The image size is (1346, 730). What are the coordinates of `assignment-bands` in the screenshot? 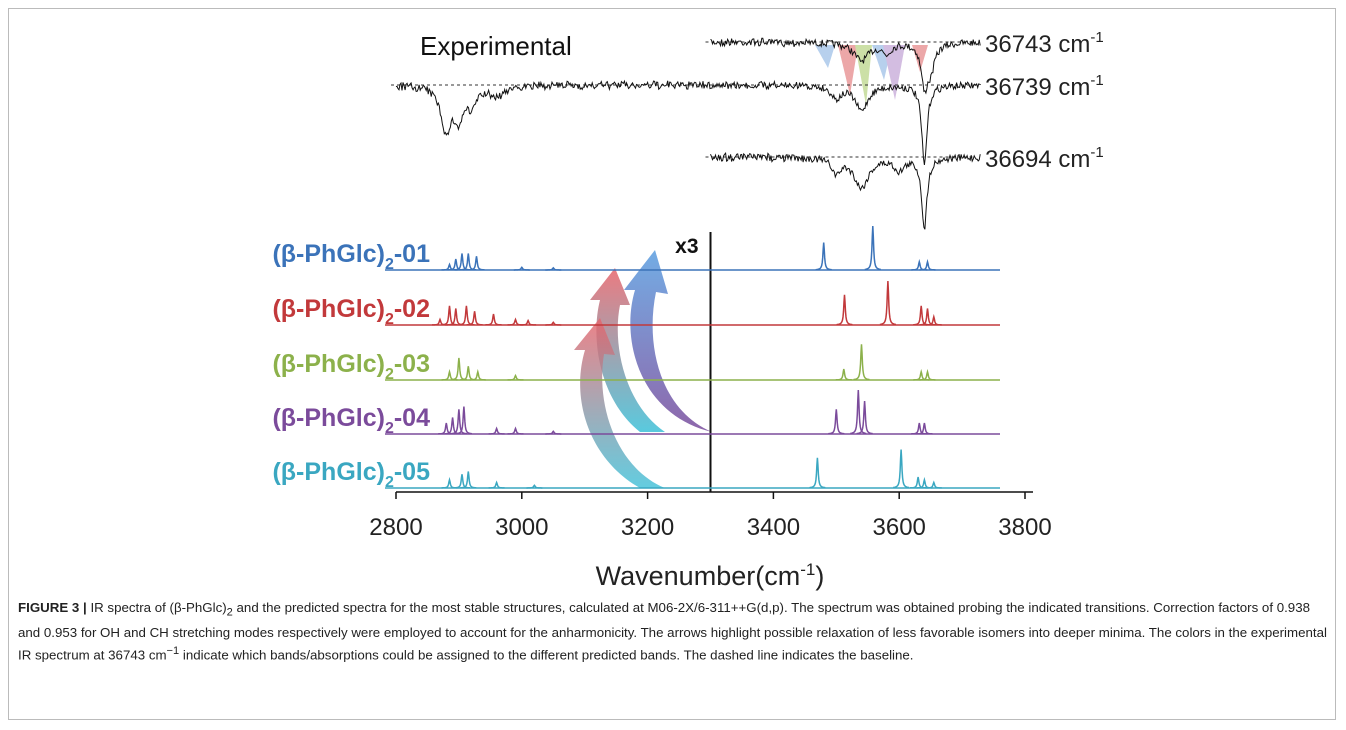 It's located at (871, 75).